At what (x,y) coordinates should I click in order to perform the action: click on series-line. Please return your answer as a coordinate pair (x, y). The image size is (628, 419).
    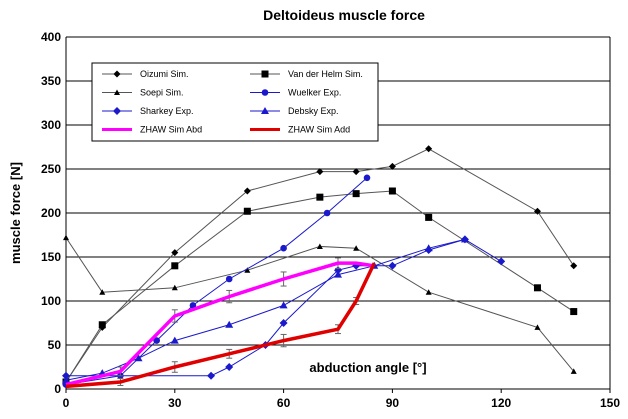
    Looking at the image, I should click on (220, 324).